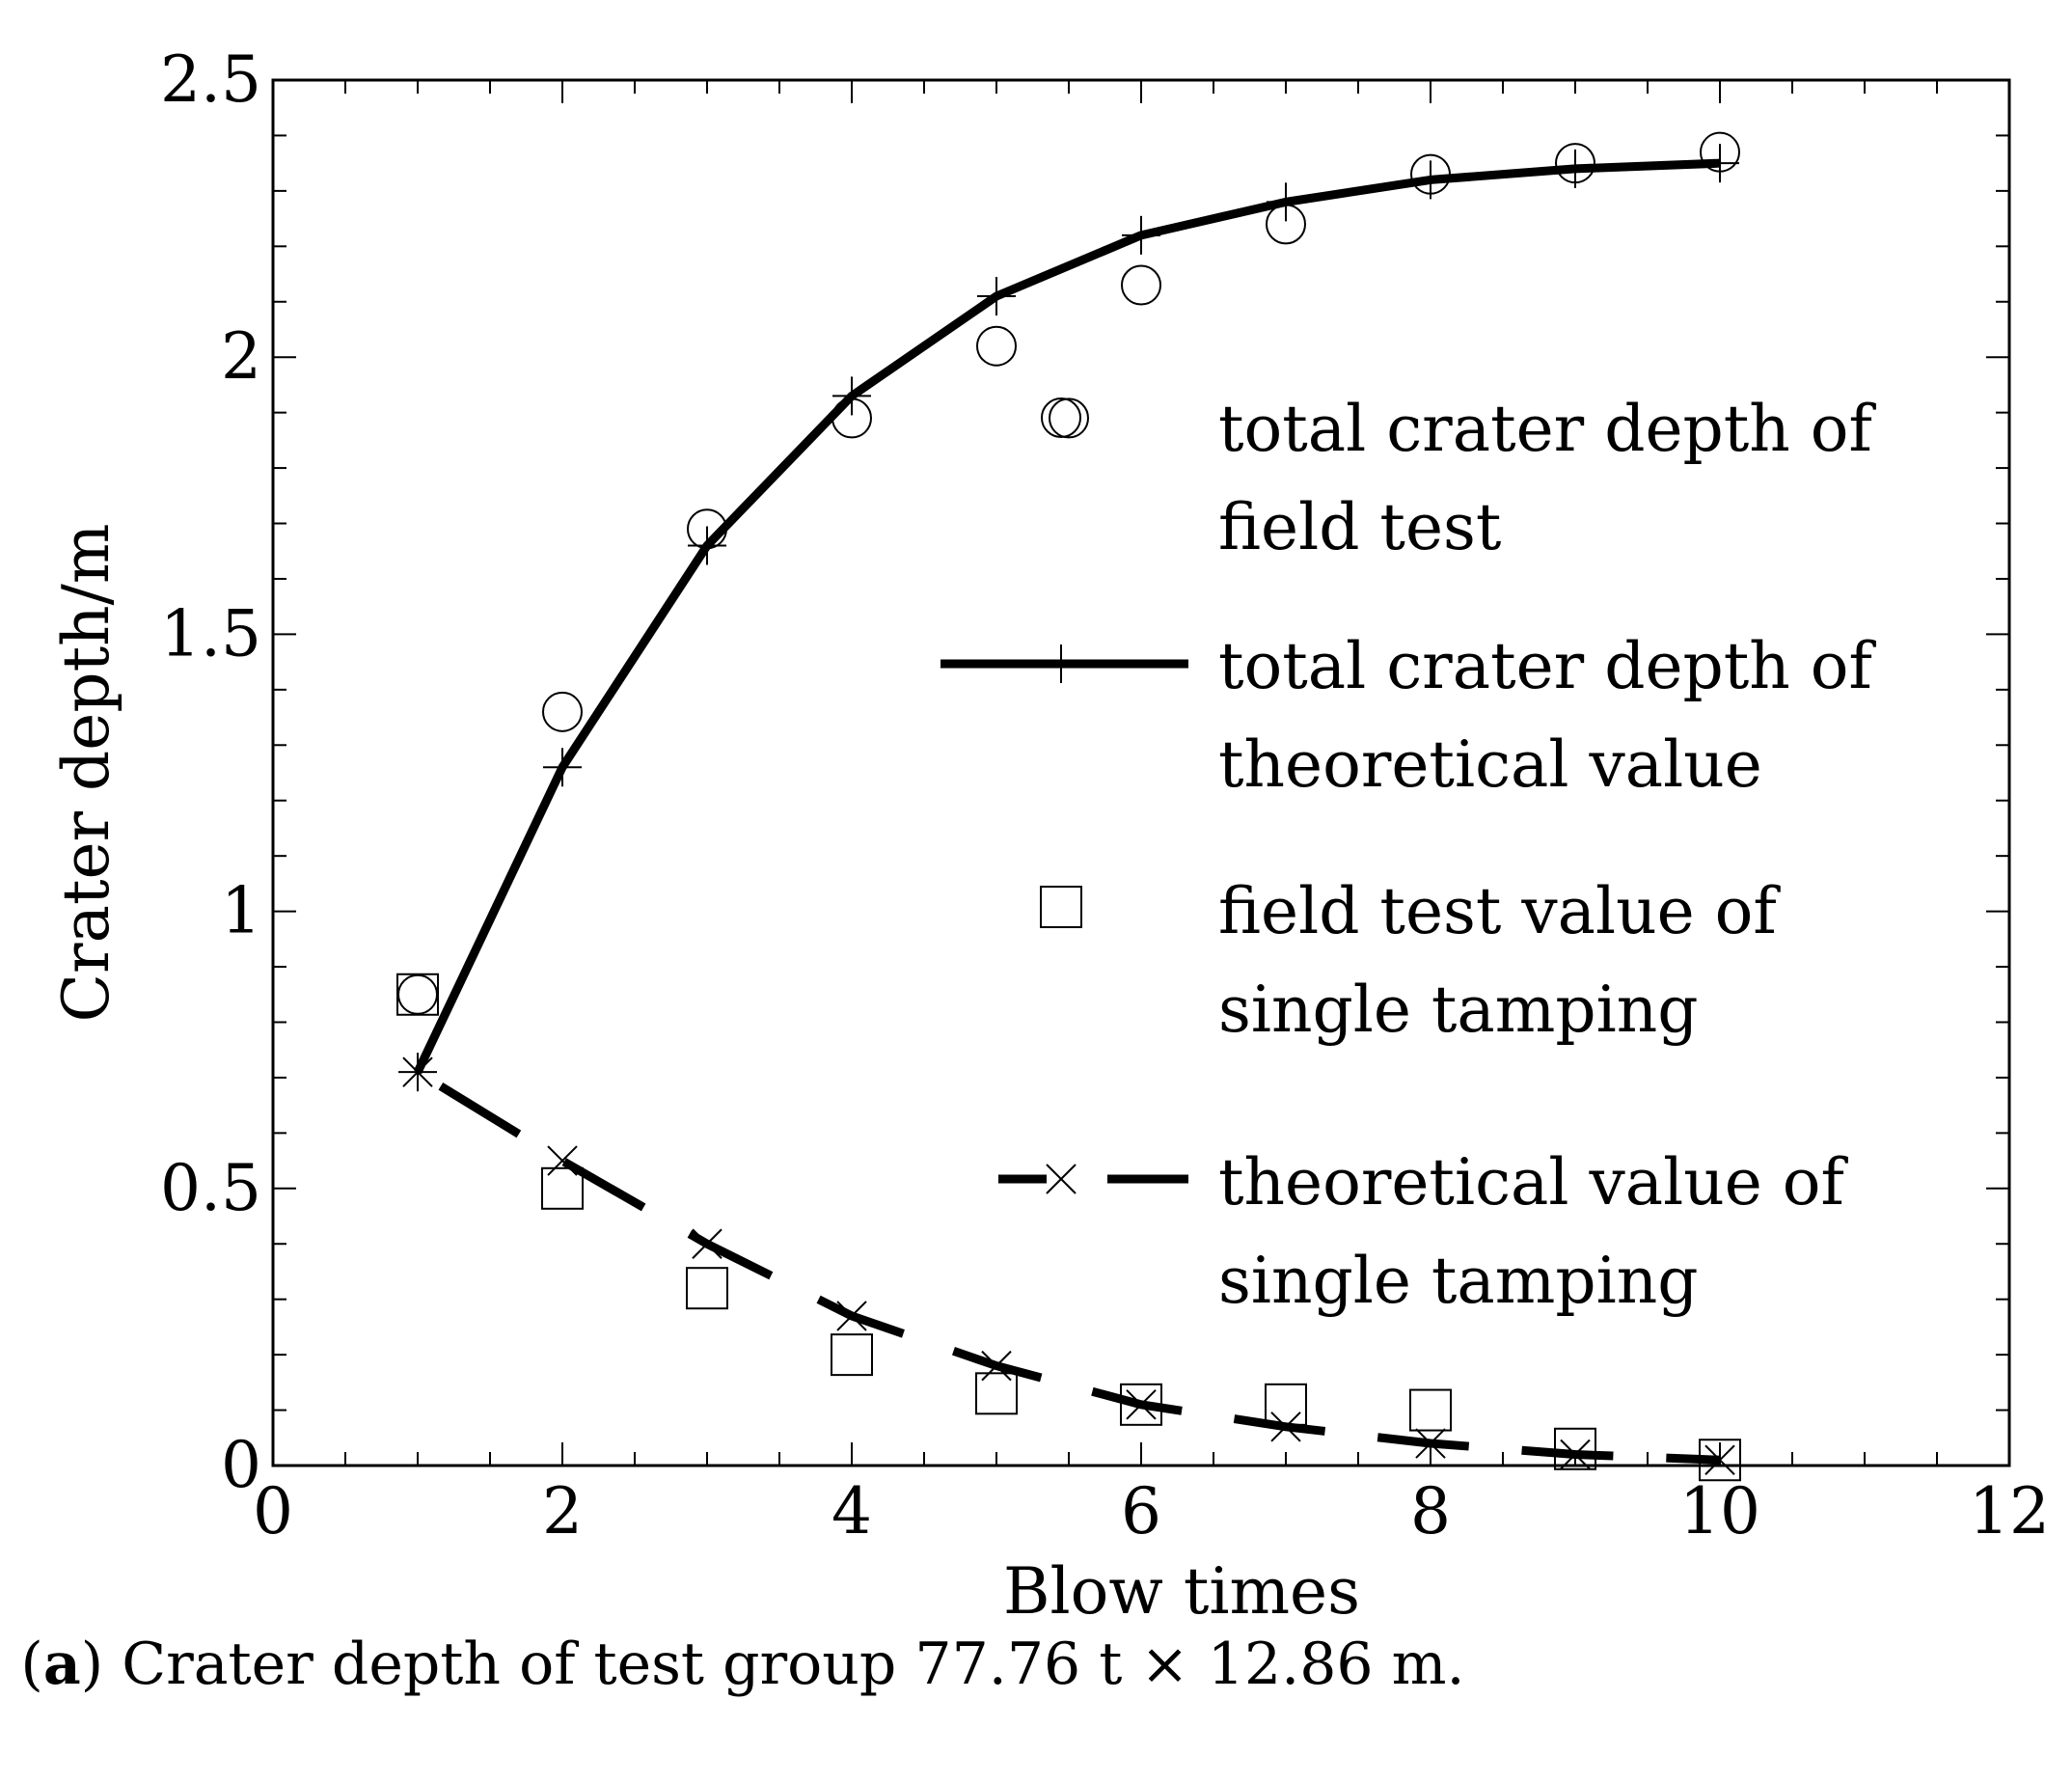 The image size is (2072, 1782). What do you see at coordinates (1061, 418) in the screenshot?
I see `legend-symbol-circle` at bounding box center [1061, 418].